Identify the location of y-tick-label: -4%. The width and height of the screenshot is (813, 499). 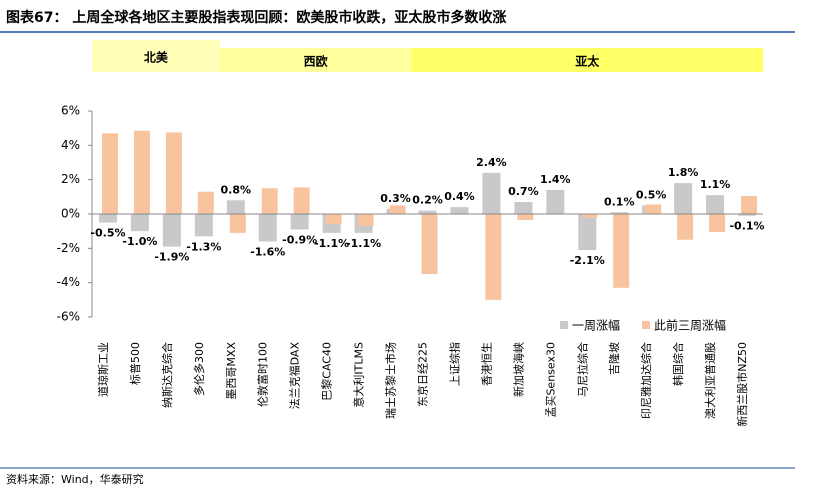
(68, 282).